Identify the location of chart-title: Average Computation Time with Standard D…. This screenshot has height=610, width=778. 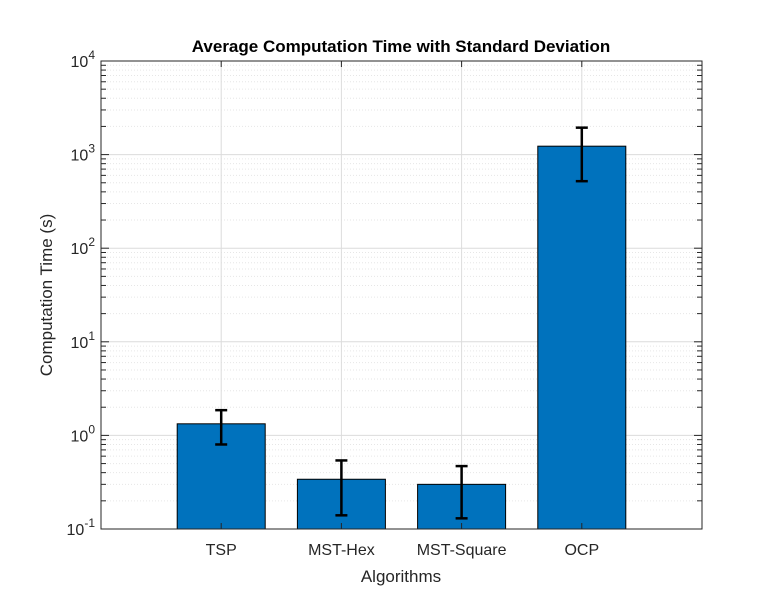
(401, 46).